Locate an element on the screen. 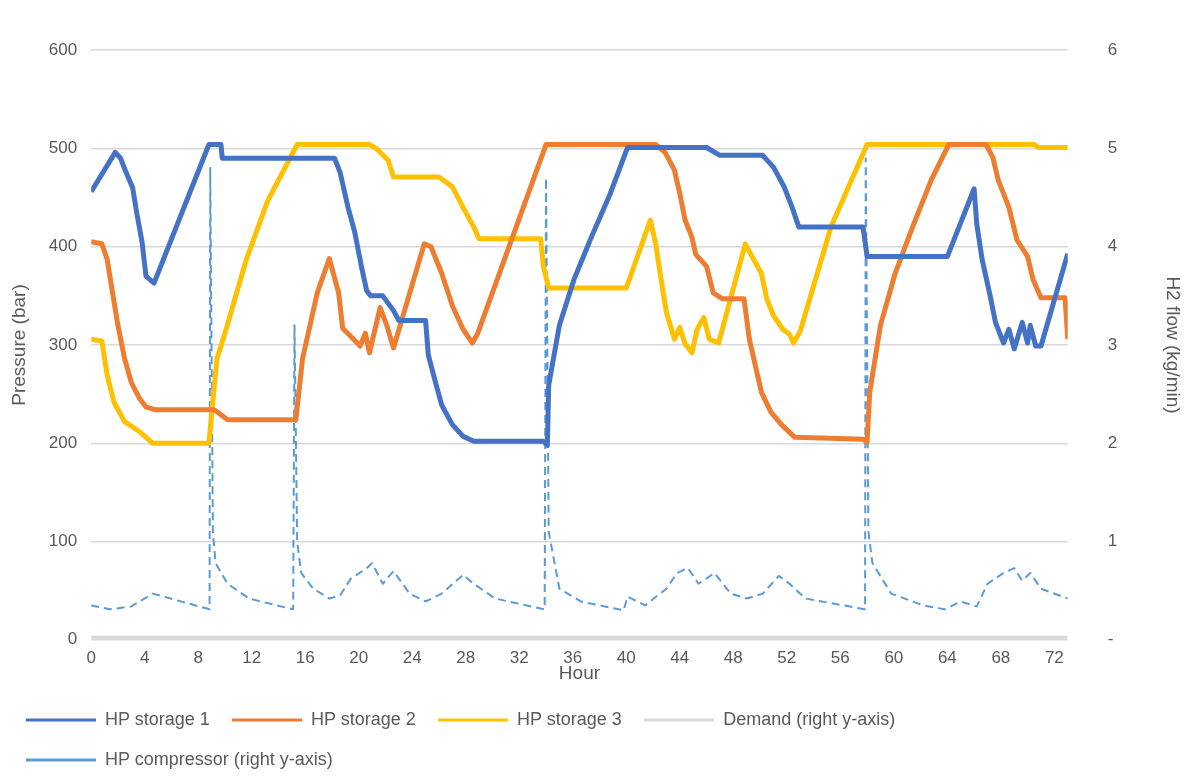  y-tick-label: 0 is located at coordinates (72, 639).